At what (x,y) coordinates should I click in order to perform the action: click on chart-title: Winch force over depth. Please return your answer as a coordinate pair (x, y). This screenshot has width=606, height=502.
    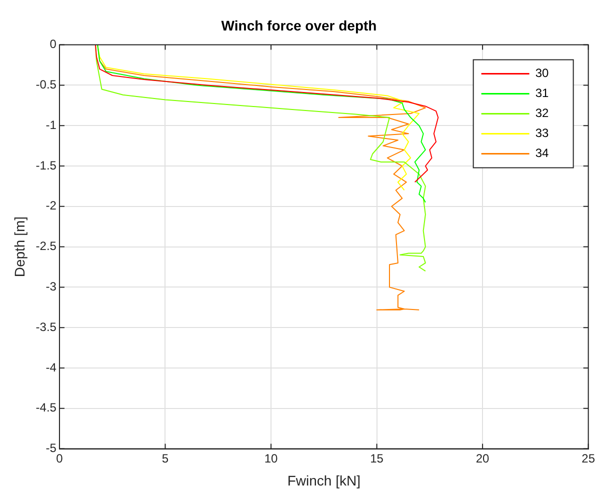
    Looking at the image, I should click on (299, 25).